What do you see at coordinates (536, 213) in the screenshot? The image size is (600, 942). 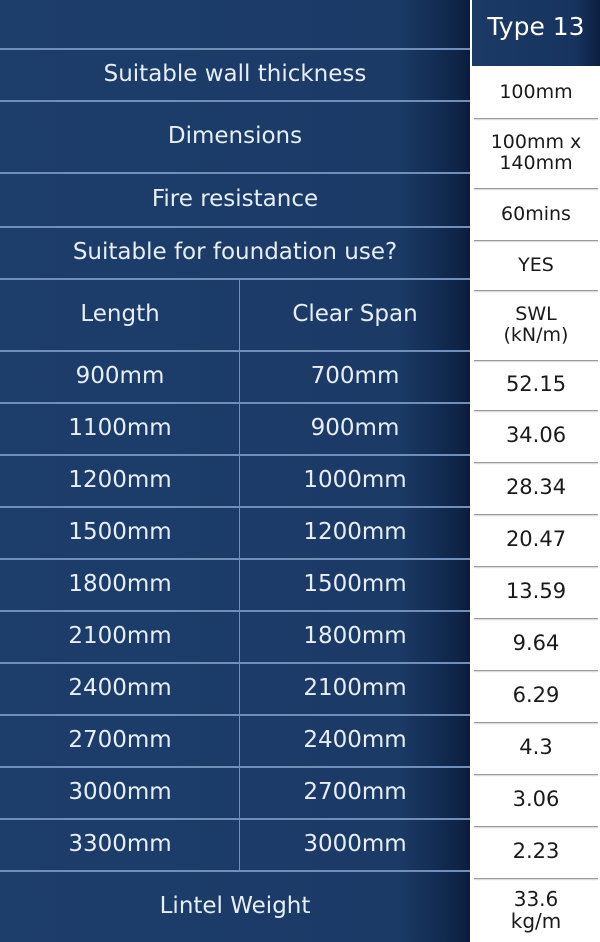 I see `spec-value: 60mins` at bounding box center [536, 213].